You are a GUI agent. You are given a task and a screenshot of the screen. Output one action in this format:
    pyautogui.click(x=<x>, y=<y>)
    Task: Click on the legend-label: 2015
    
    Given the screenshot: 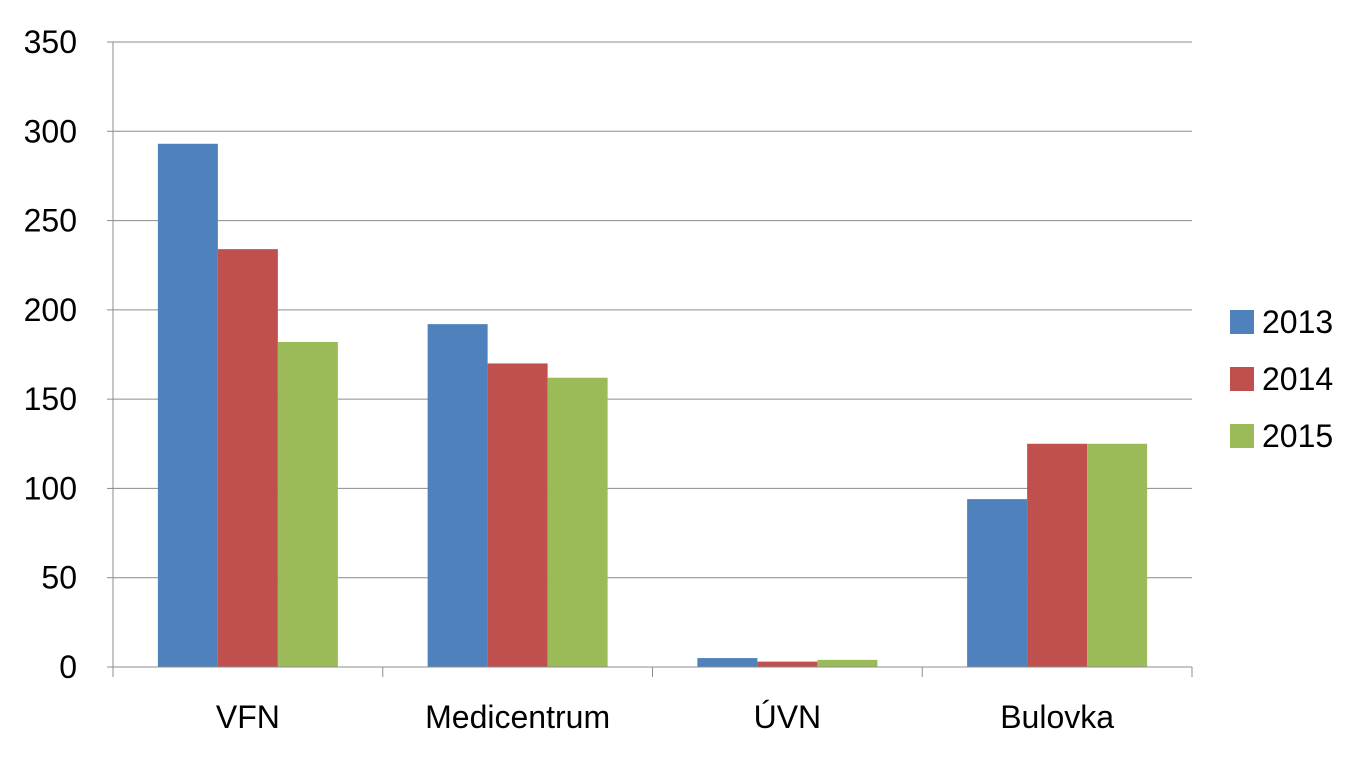 What is the action you would take?
    pyautogui.click(x=1297, y=436)
    